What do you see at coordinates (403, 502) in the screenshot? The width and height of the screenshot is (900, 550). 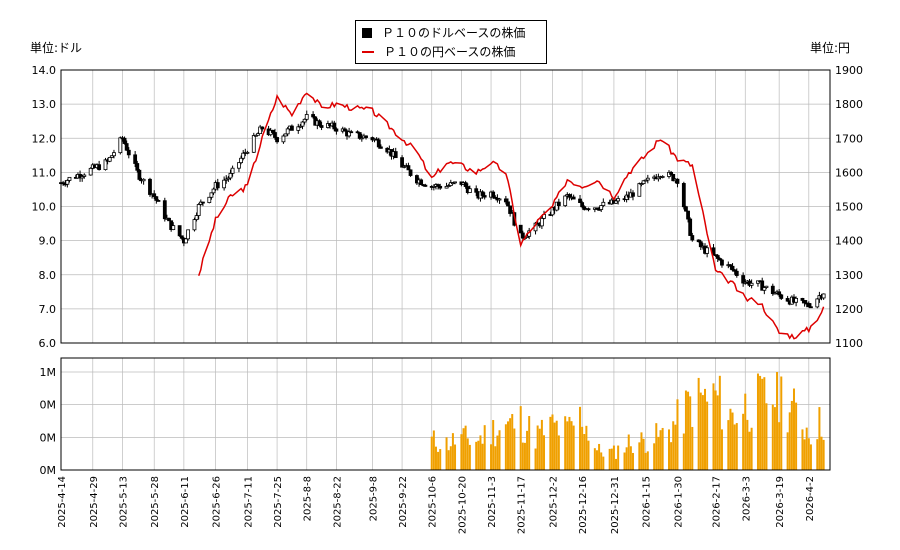 I see `x-tick-label: 2025-9-22` at bounding box center [403, 502].